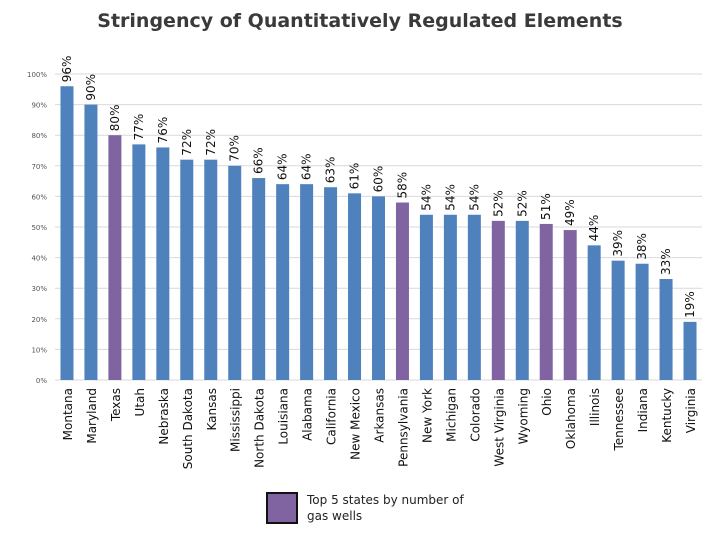 This screenshot has height=540, width=720. Describe the element at coordinates (212, 409) in the screenshot. I see `x-tick-label: Kansas` at that location.